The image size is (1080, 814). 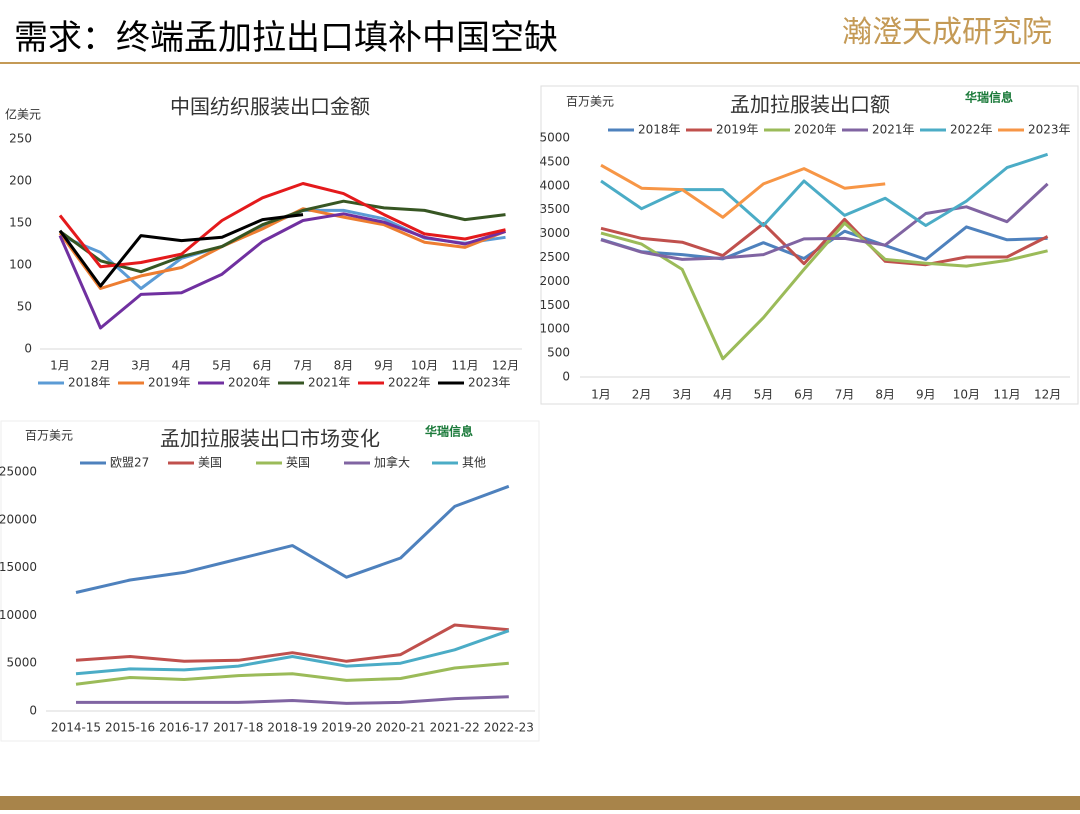 What do you see at coordinates (509, 728) in the screenshot?
I see `x-tick-label: 2022-23` at bounding box center [509, 728].